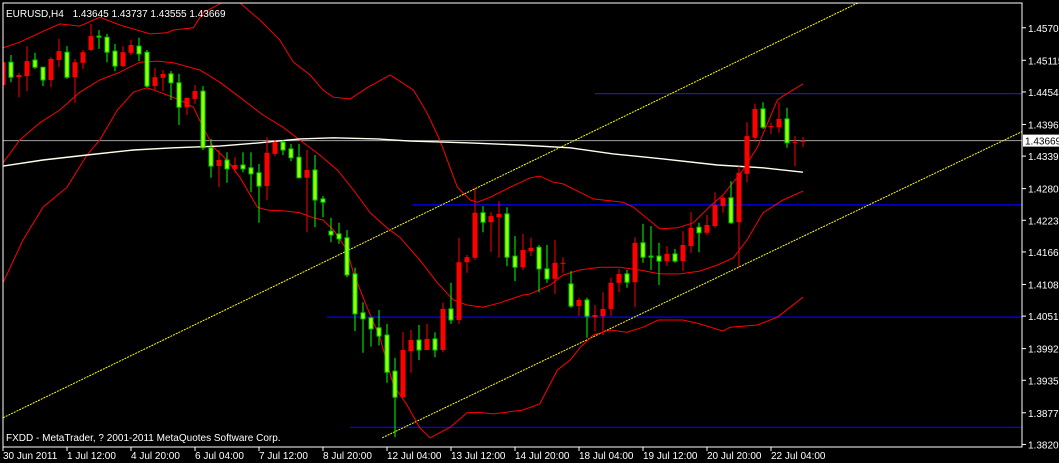 Image resolution: width=1059 pixels, height=463 pixels. I want to click on price-tick-label: 1.41665, so click(1043, 253).